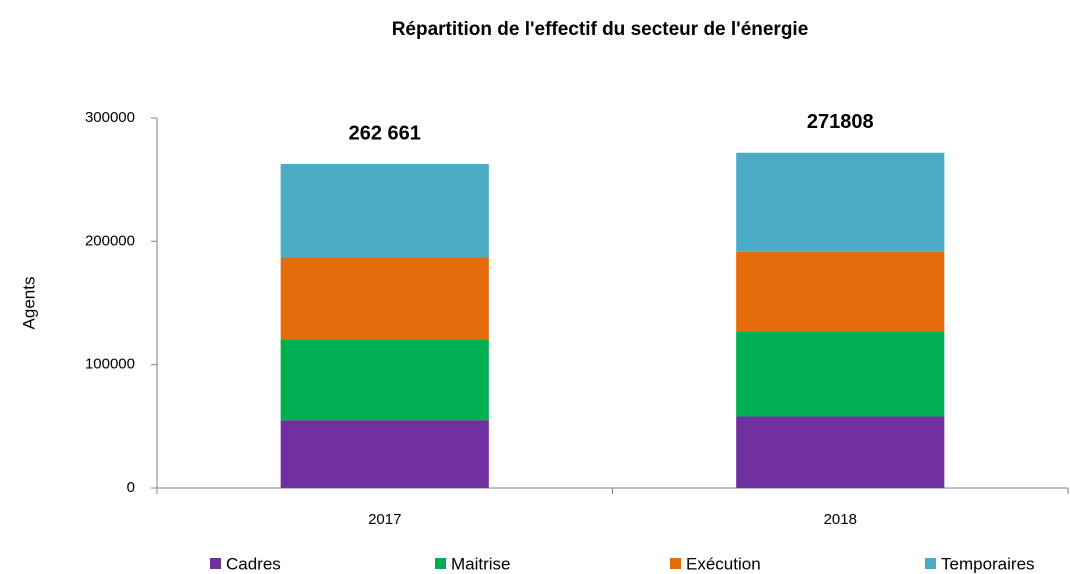 The image size is (1070, 574). What do you see at coordinates (28, 303) in the screenshot?
I see `y-axis-label: Agents` at bounding box center [28, 303].